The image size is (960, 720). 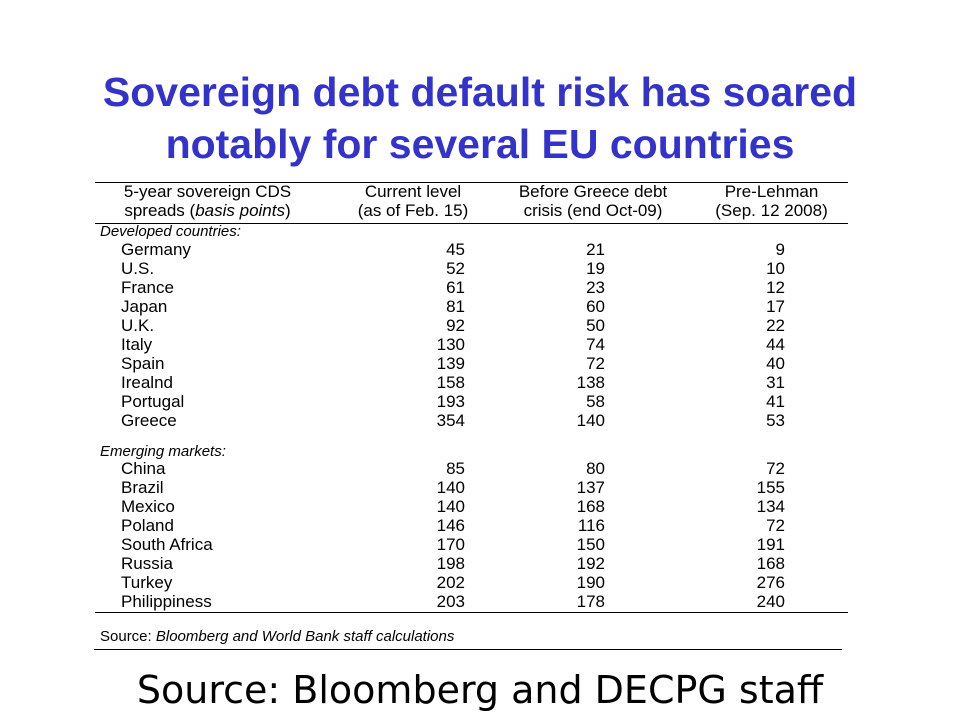 I want to click on current-level-cell: 92, so click(x=455, y=325).